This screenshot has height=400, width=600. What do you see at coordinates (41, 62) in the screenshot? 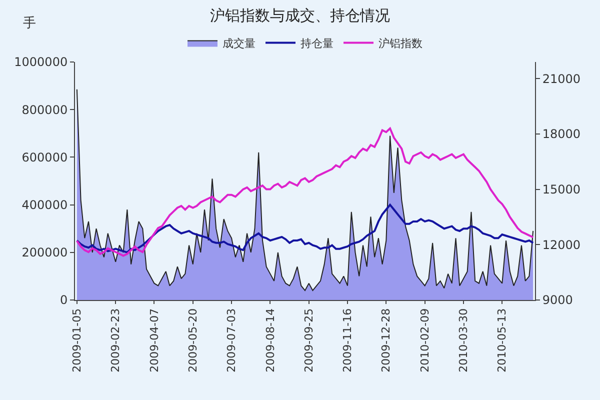
I see `y-tick-label: 1000000` at bounding box center [41, 62].